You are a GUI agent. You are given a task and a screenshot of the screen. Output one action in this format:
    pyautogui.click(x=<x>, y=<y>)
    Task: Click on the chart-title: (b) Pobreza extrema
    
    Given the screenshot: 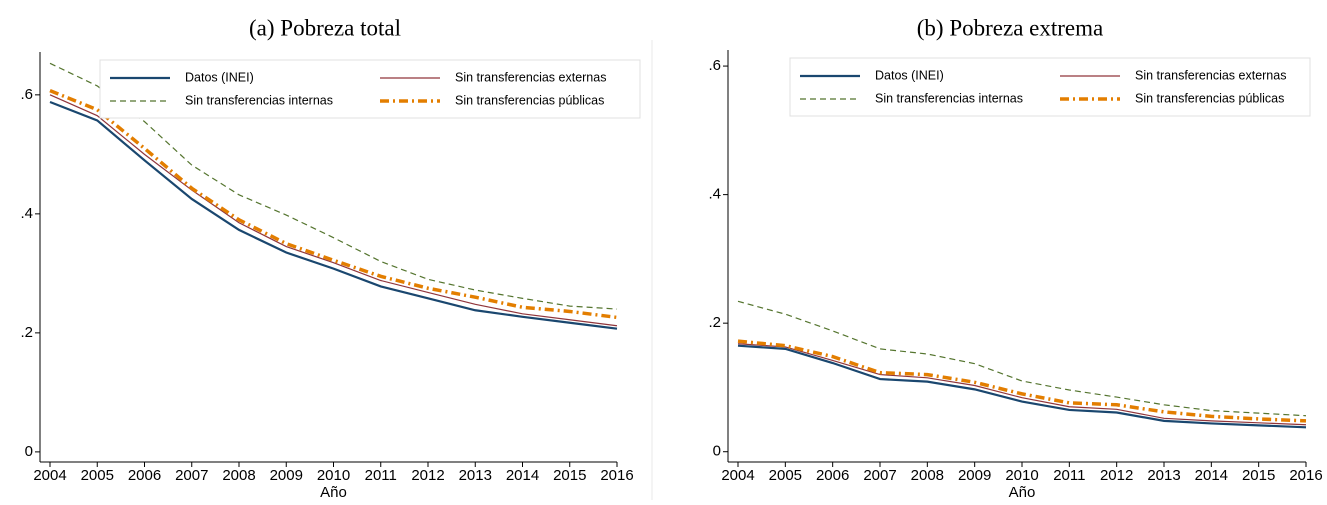 What is the action you would take?
    pyautogui.click(x=1010, y=27)
    